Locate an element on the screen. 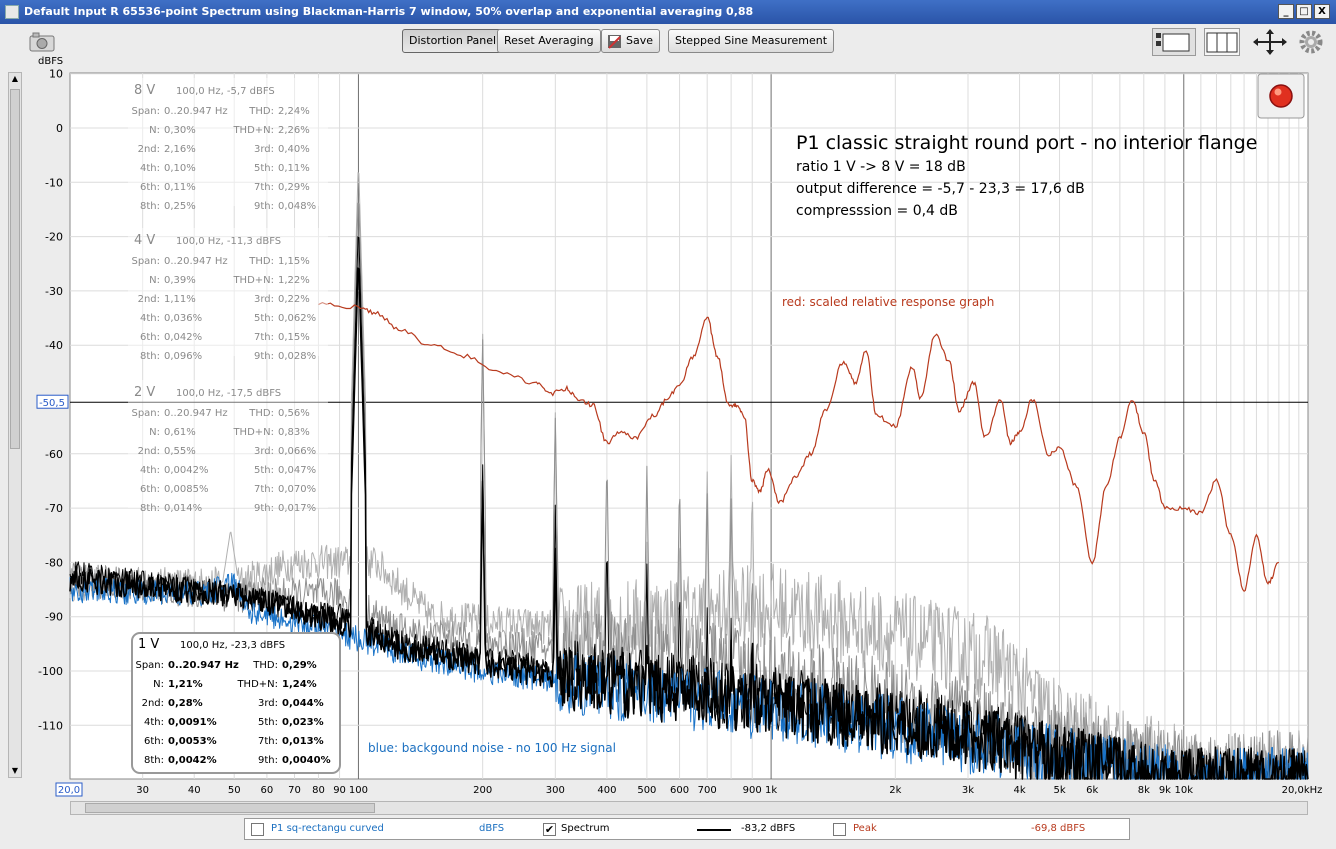  x-tick-label: 3k is located at coordinates (968, 790).